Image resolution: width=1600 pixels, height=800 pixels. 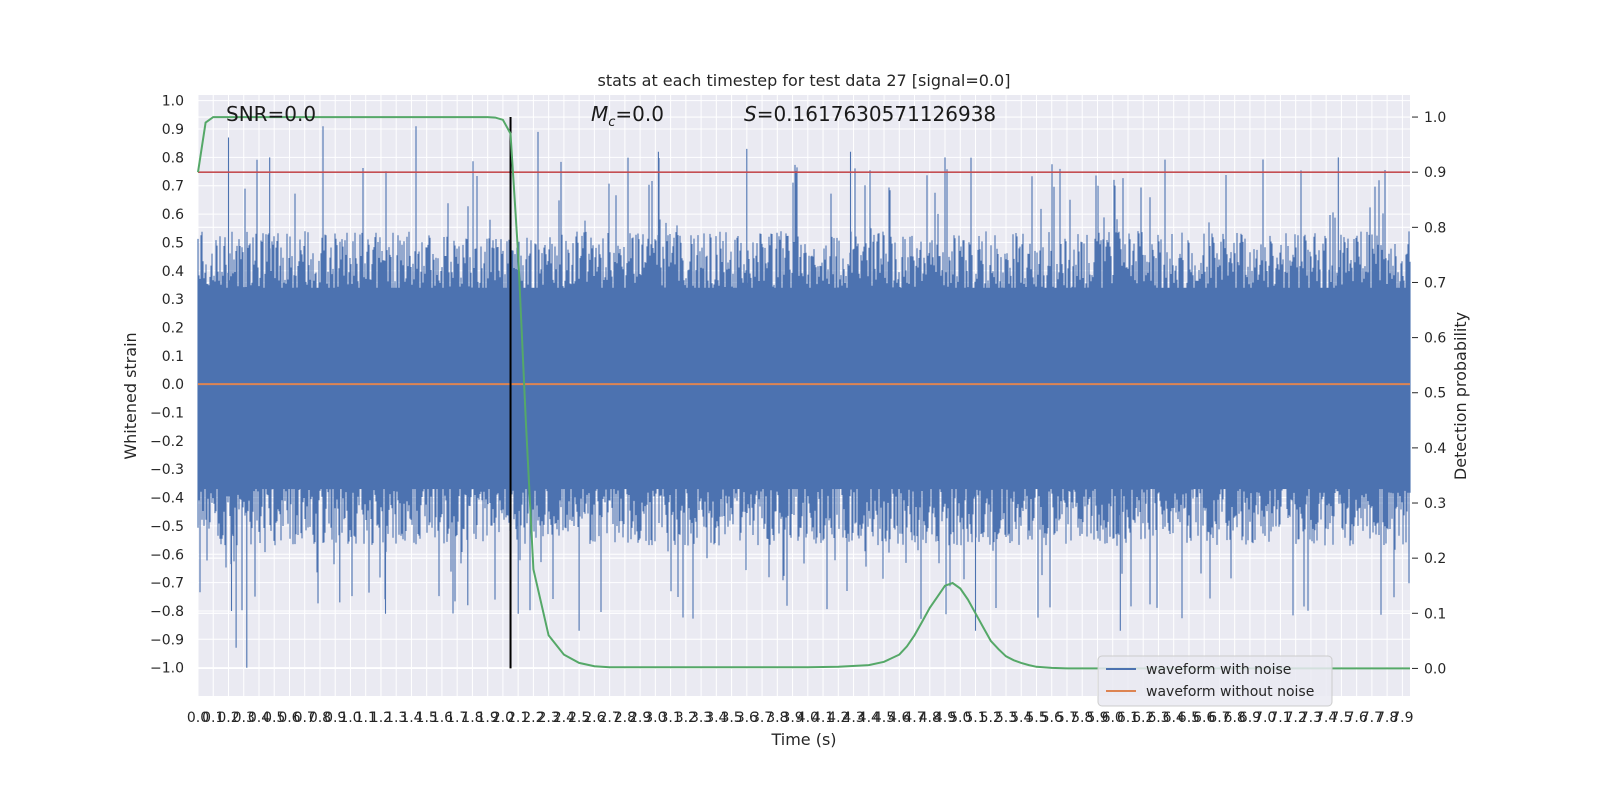 I want to click on y-tick-label: 0.9, so click(x=173, y=130).